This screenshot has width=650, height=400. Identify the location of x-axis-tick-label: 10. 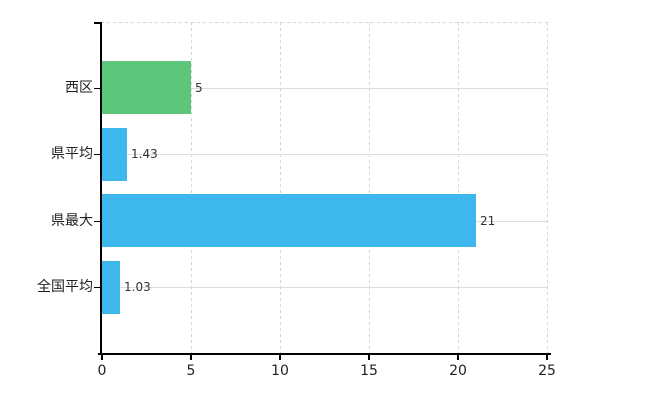
(280, 371).